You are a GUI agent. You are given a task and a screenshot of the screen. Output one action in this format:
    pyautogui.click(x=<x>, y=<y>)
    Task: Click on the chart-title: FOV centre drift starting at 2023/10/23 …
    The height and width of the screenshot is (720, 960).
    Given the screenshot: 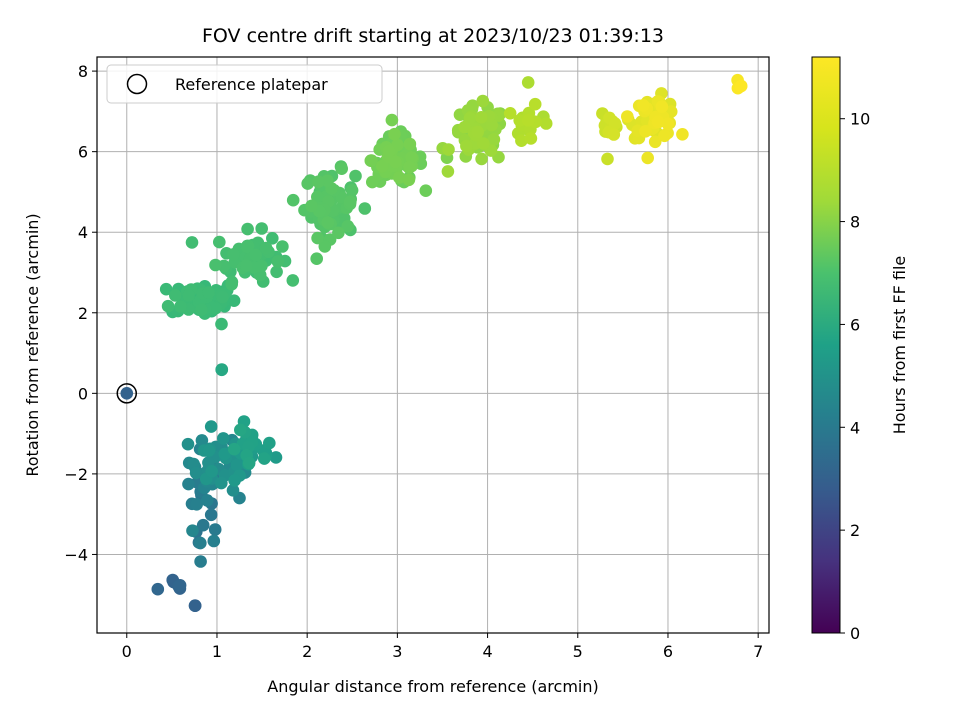 What is the action you would take?
    pyautogui.click(x=433, y=36)
    